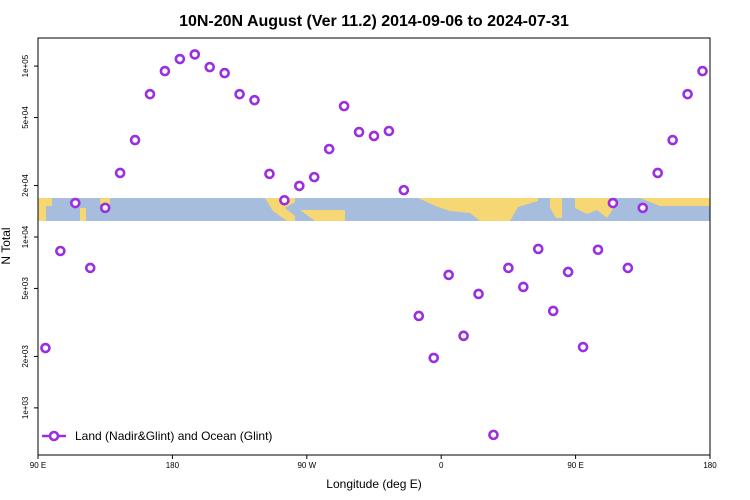  I want to click on legend-marker, so click(54, 436).